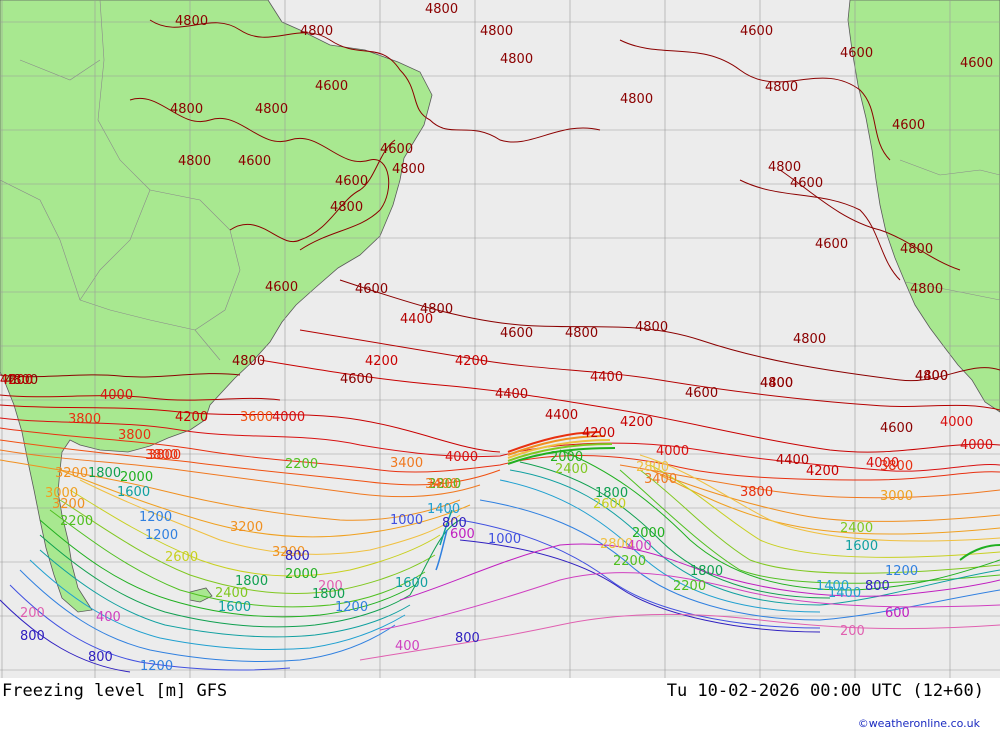  I want to click on contour-4800-b, so click(259, 174).